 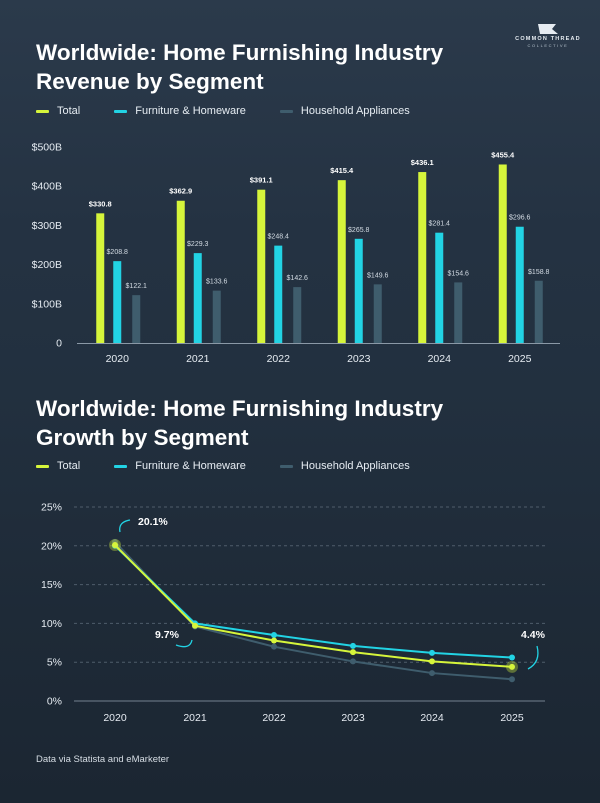 I want to click on bar-value-label-total: $436.1, so click(x=422, y=162).